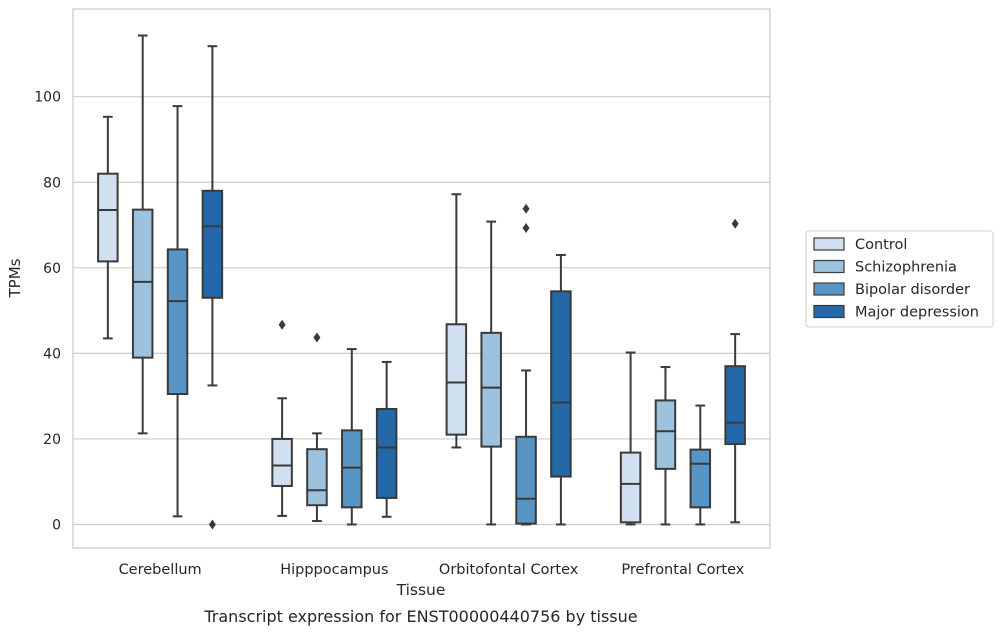 The height and width of the screenshot is (638, 1002). I want to click on x-axis-label: Tissue, so click(421, 590).